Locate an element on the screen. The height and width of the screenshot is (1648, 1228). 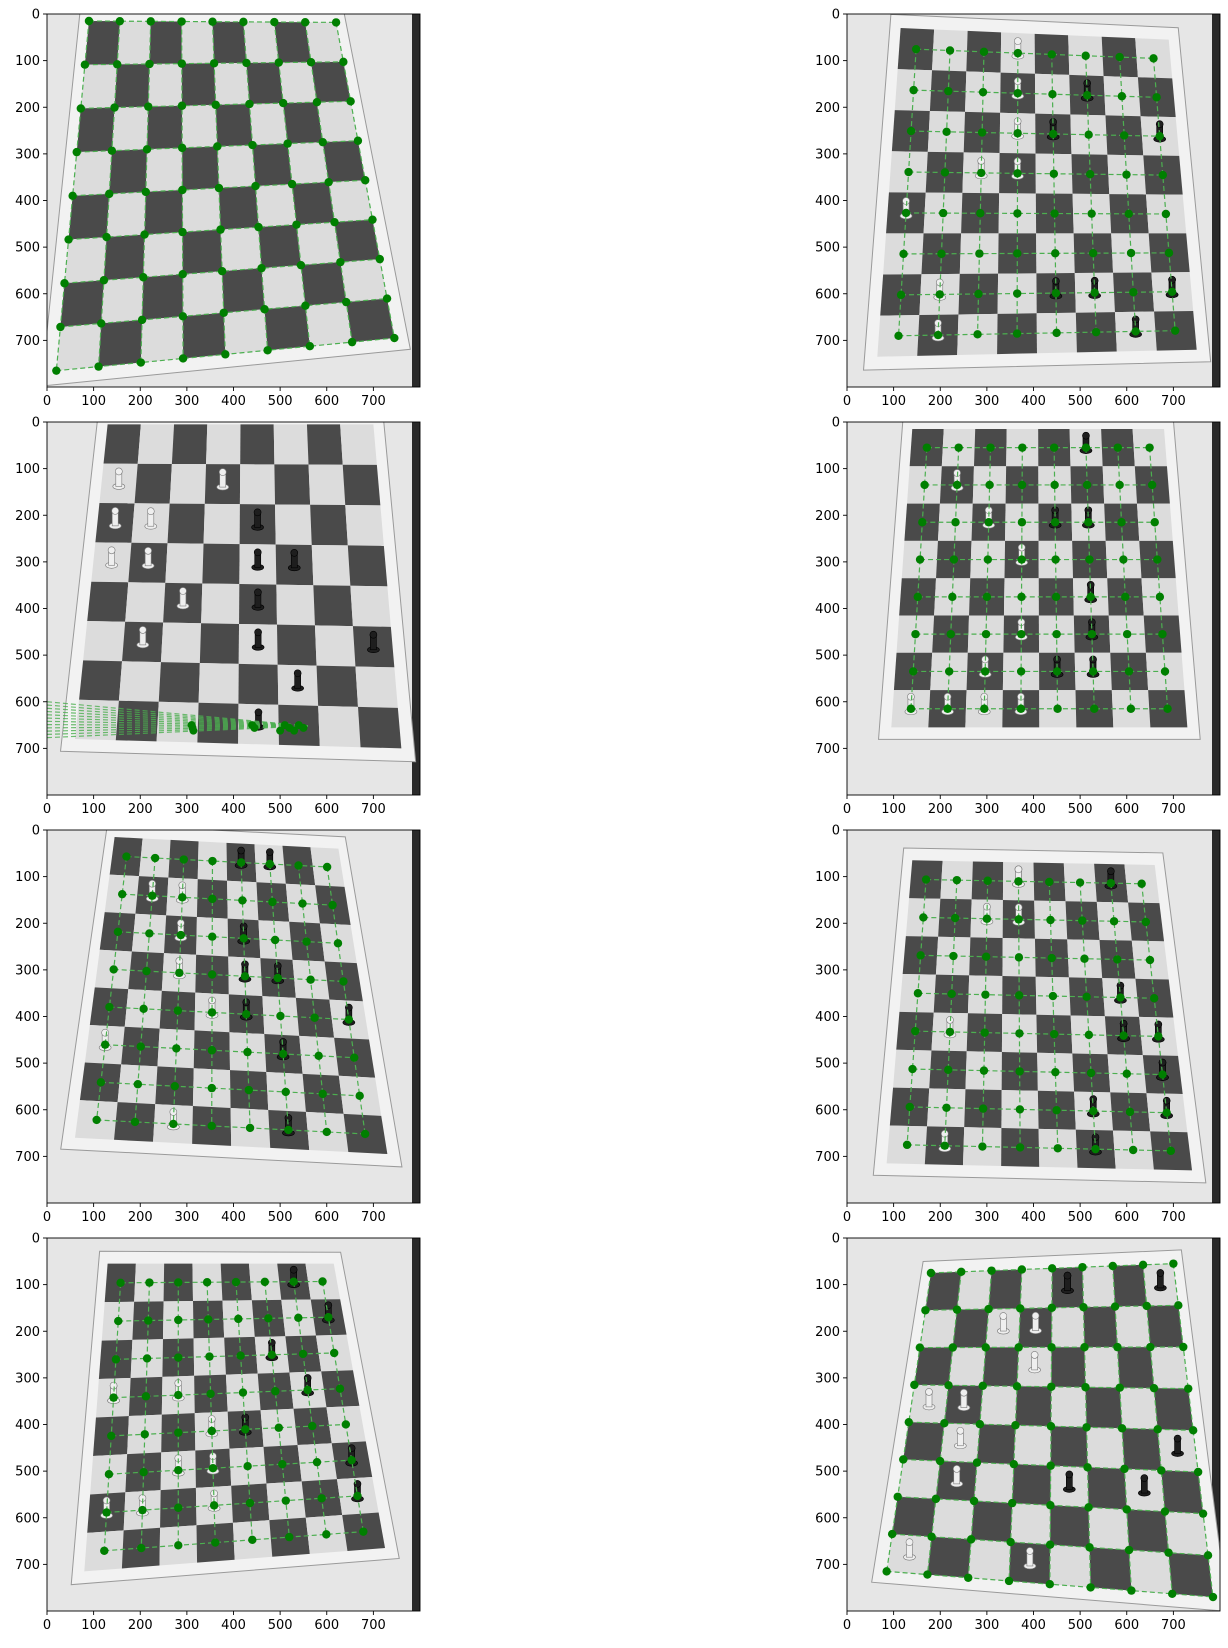
x-tick-label: 100 is located at coordinates (893, 1625).